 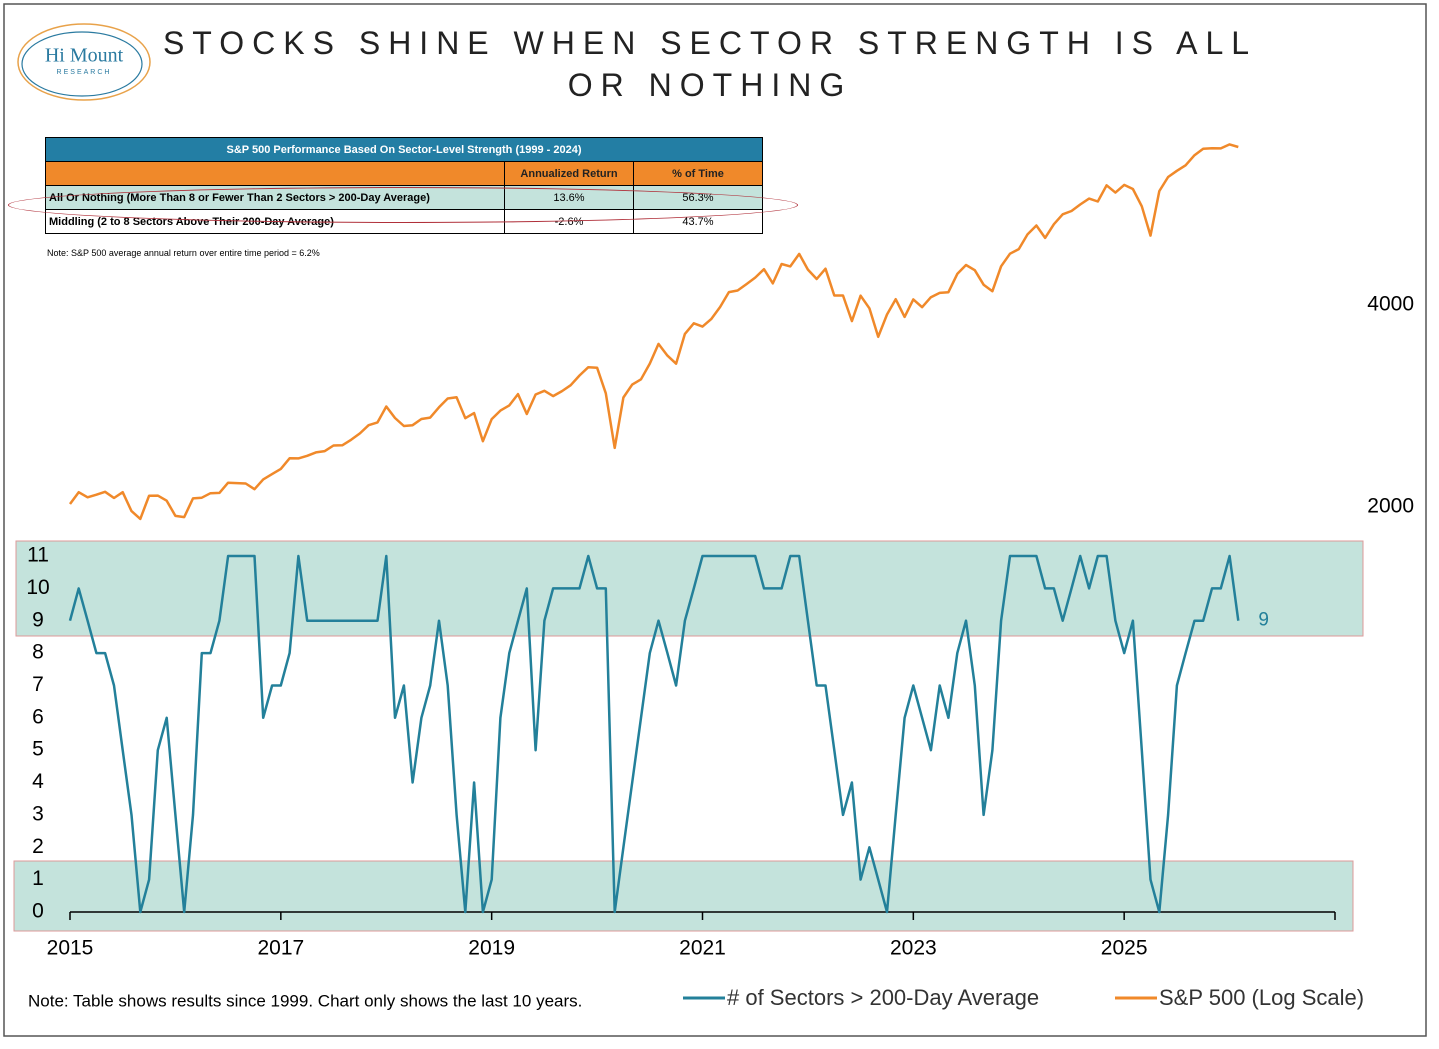 What do you see at coordinates (698, 173) in the screenshot?
I see `table-header: % of Time` at bounding box center [698, 173].